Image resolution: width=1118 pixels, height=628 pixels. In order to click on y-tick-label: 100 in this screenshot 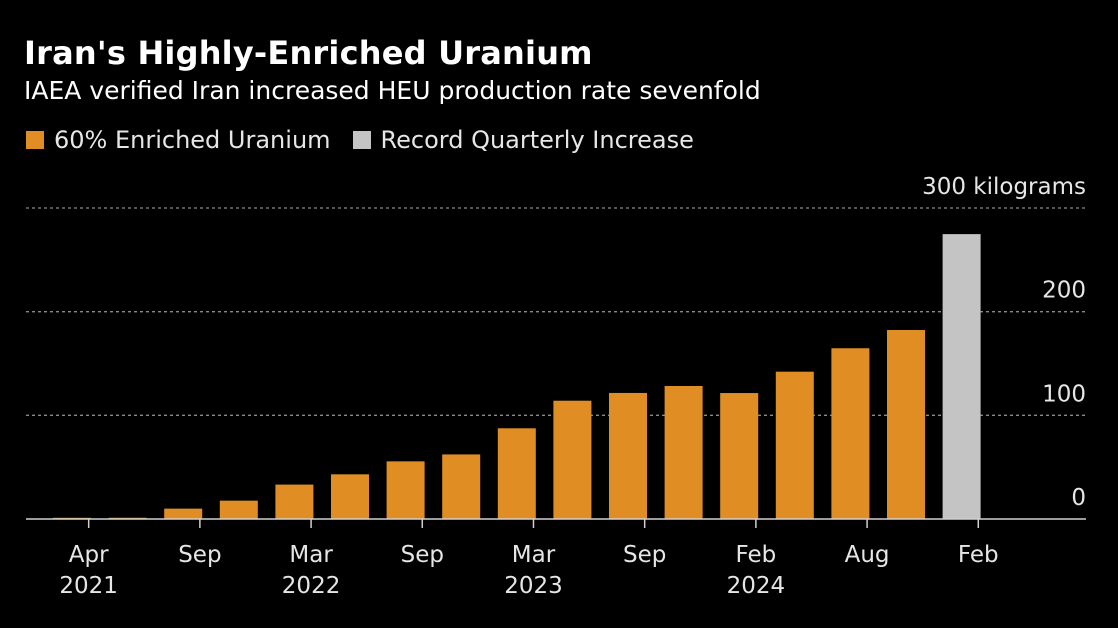, I will do `click(1064, 394)`.